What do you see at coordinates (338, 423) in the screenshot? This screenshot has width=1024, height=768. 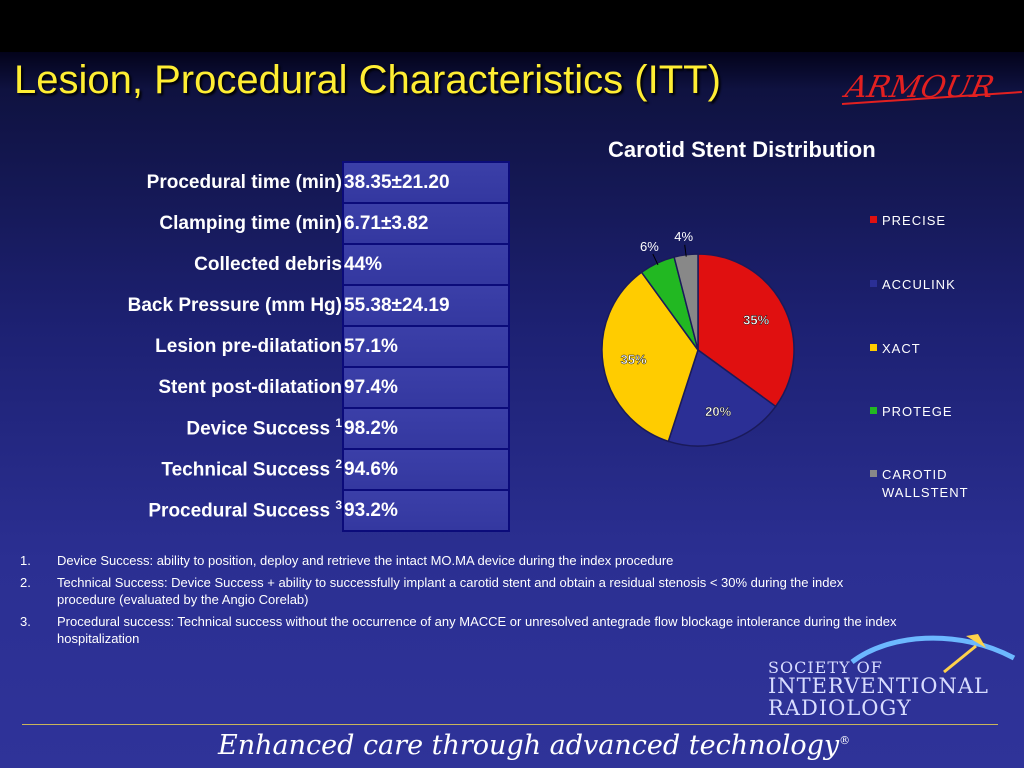 I see `footnote-ref: 1` at bounding box center [338, 423].